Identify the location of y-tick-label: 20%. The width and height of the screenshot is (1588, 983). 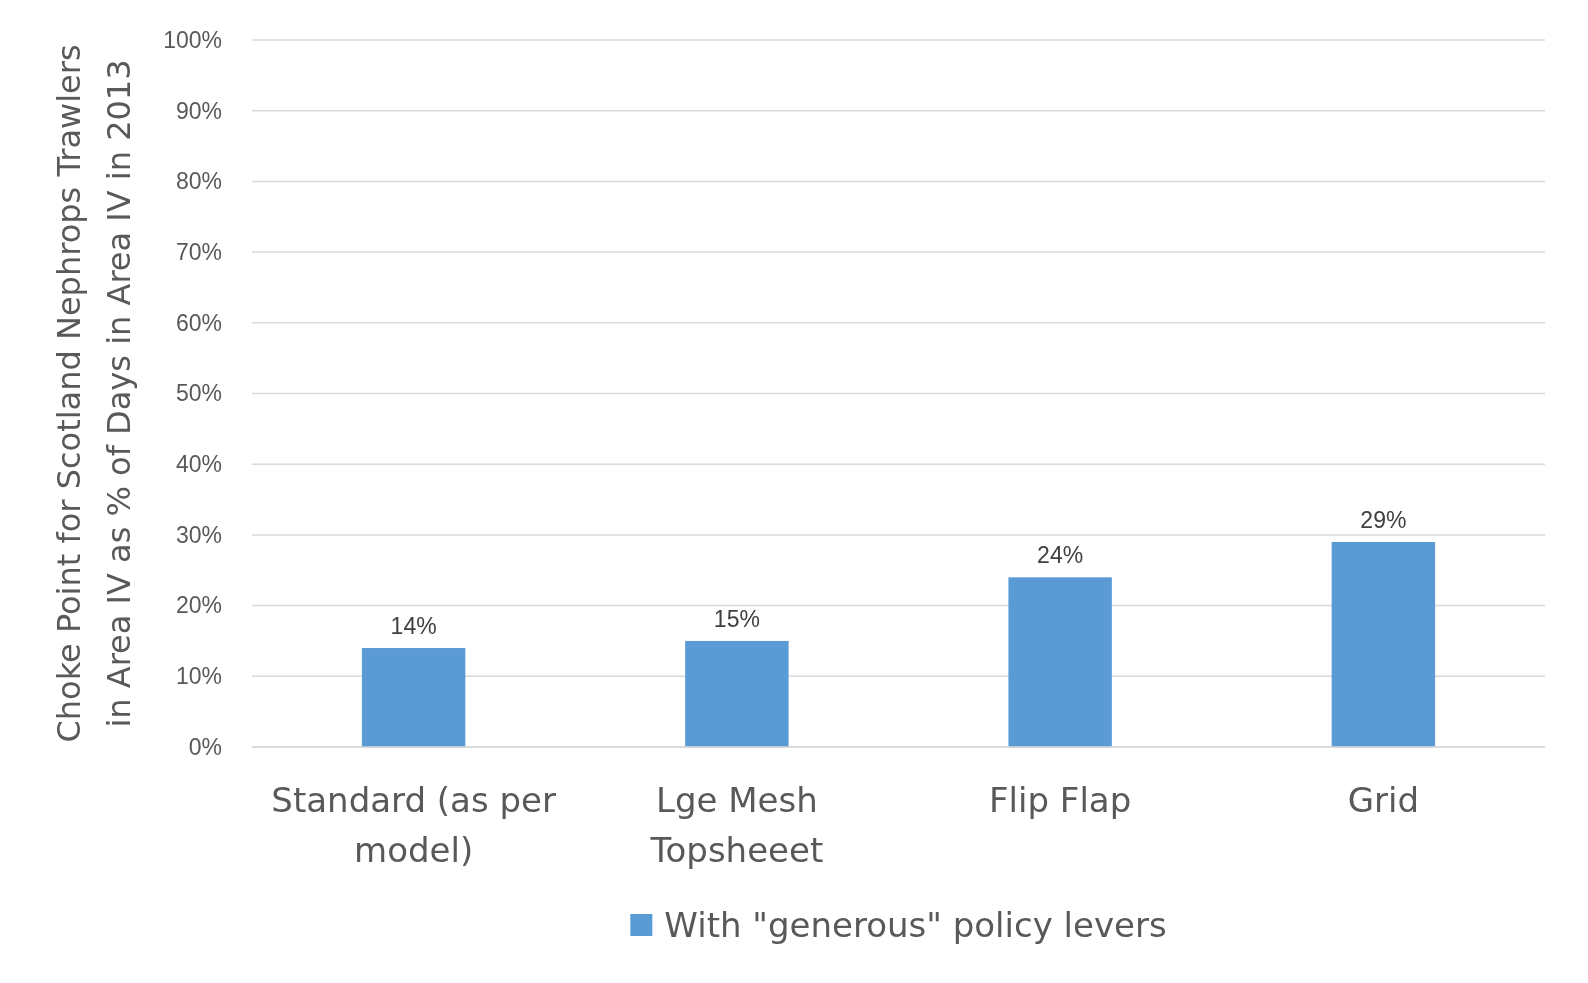
(198, 605).